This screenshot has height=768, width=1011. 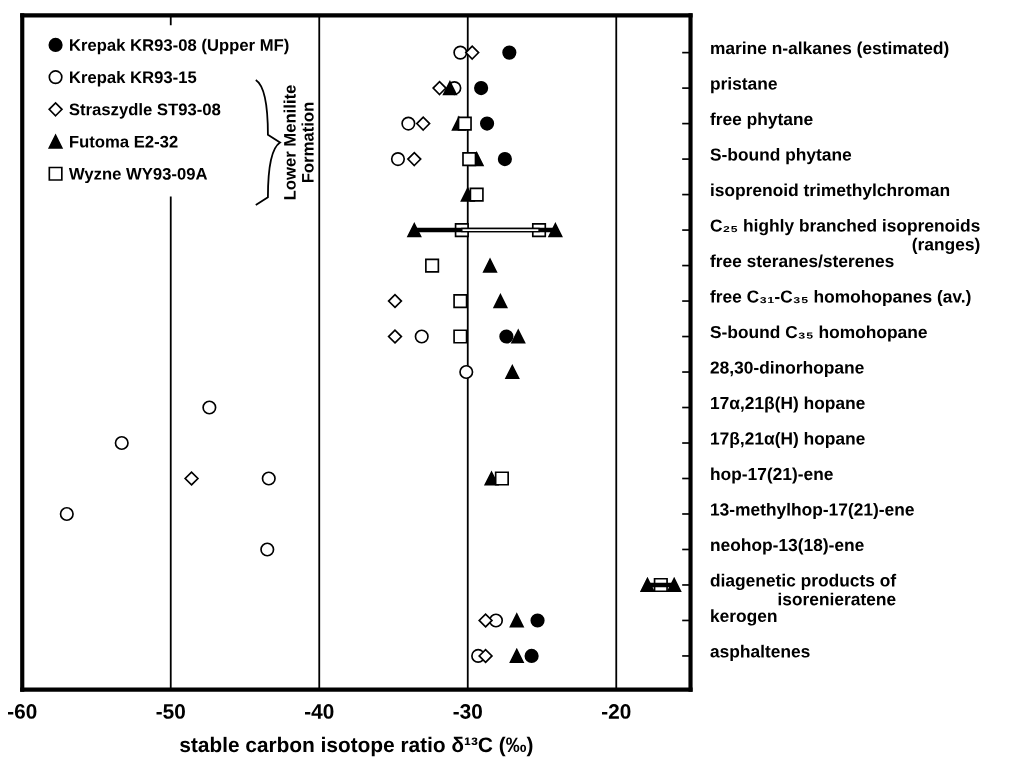 I want to click on y-tick-label: C₂₅ highly branched isoprenoids (ranges), so click(x=845, y=236).